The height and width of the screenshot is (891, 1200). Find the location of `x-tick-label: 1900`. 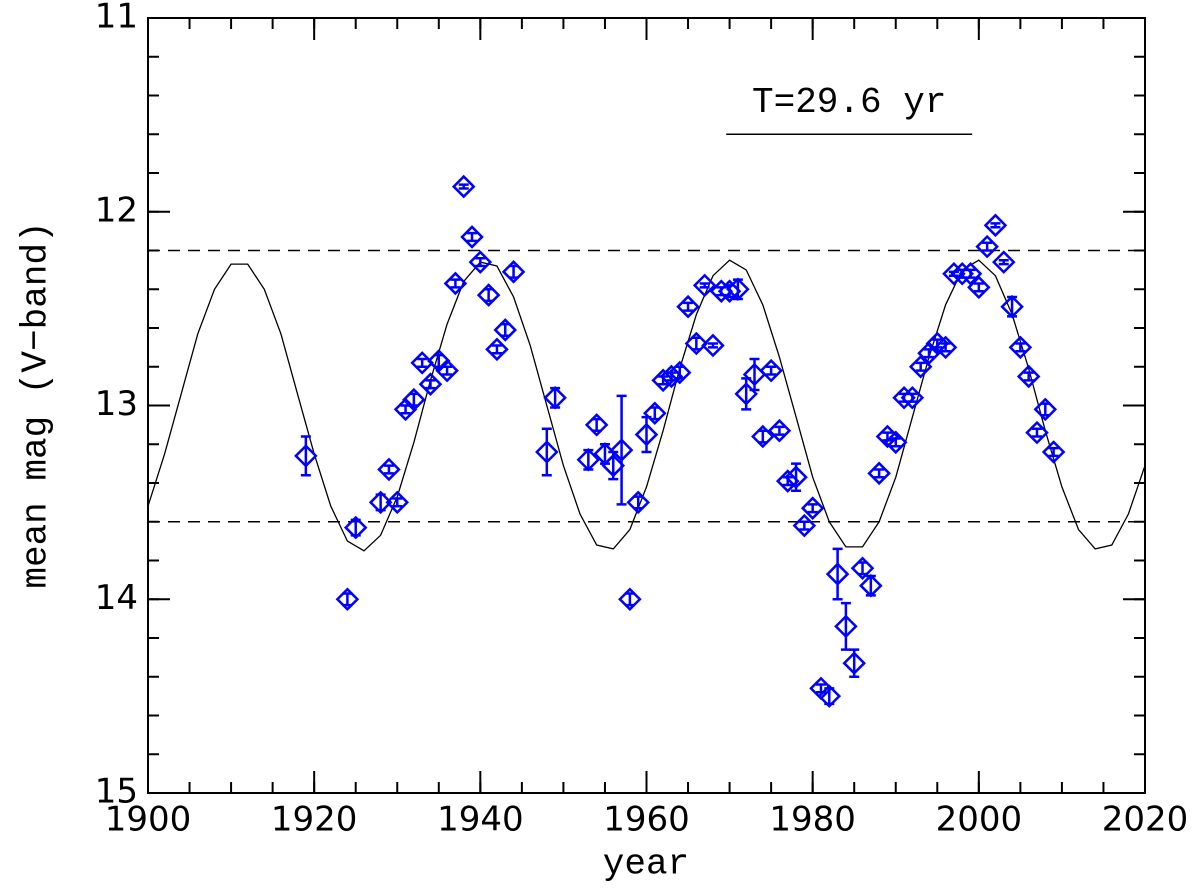

x-tick-label: 1900 is located at coordinates (148, 820).